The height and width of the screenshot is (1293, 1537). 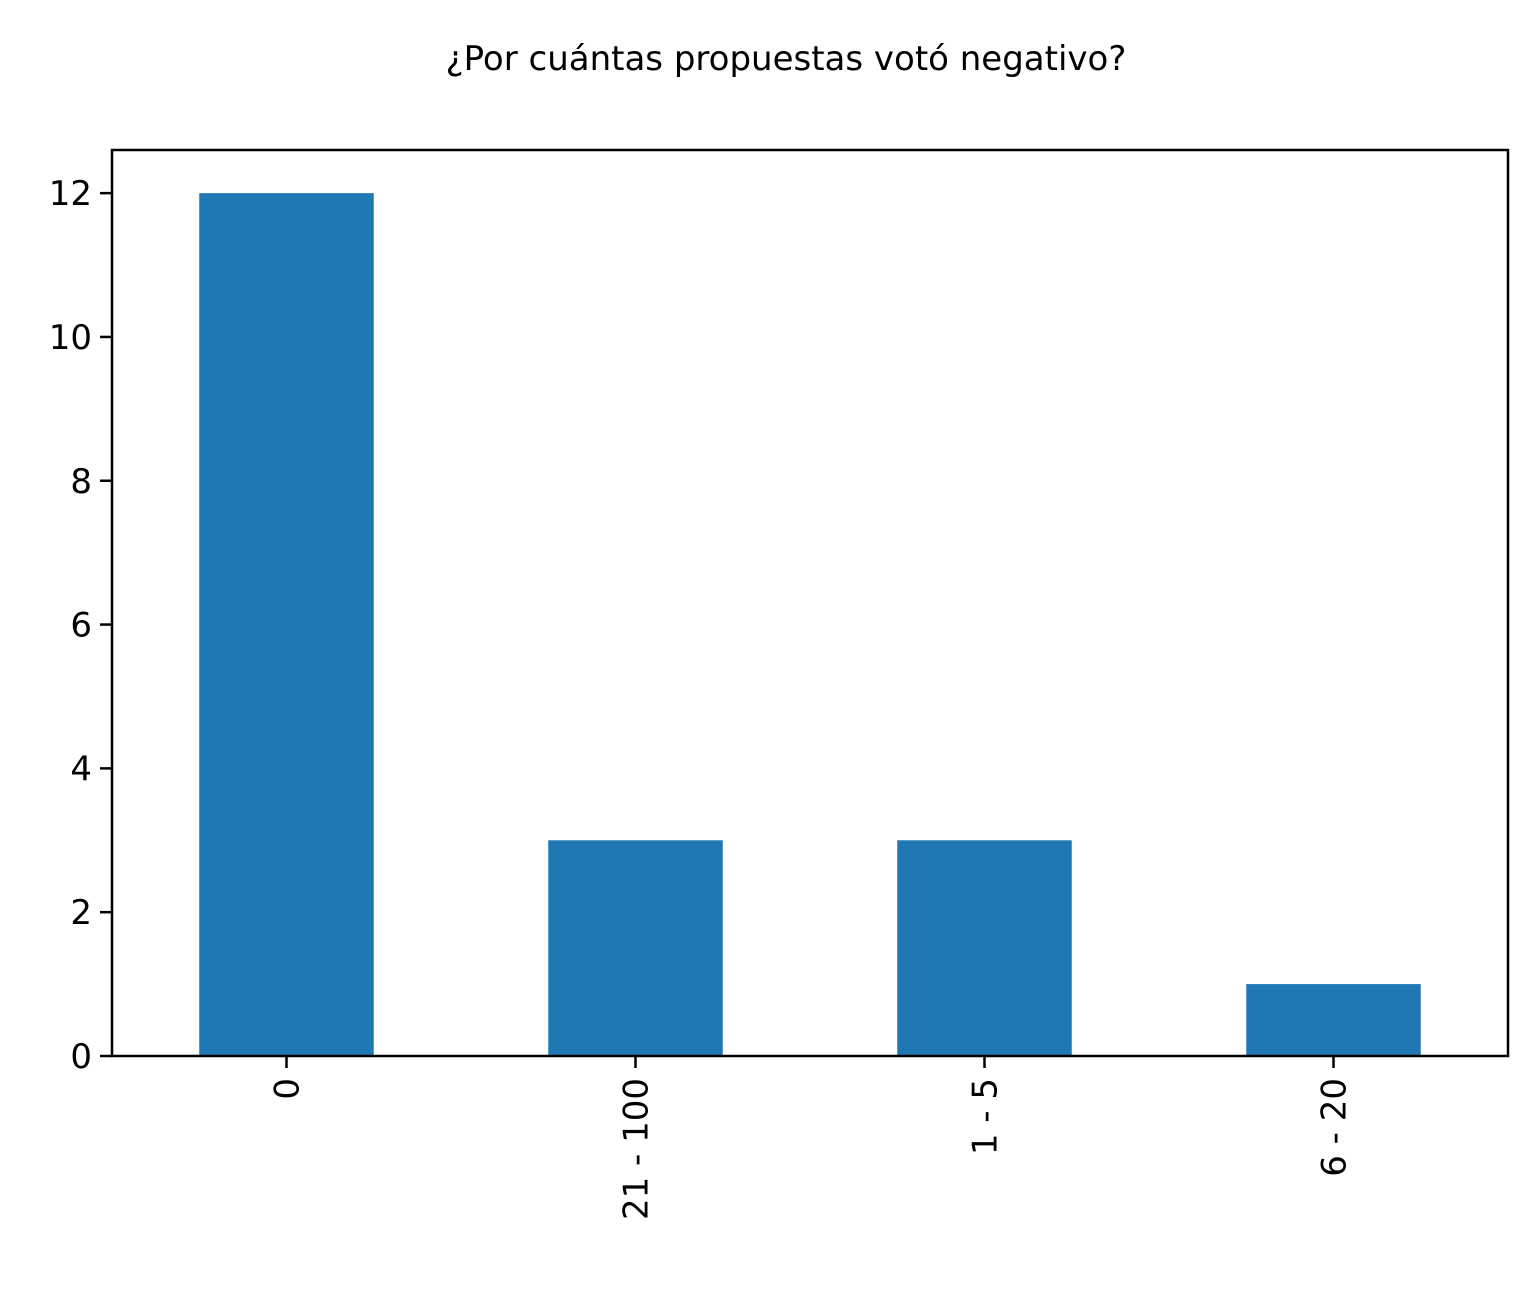 I want to click on y-tick-label-4: 8, so click(x=81, y=482).